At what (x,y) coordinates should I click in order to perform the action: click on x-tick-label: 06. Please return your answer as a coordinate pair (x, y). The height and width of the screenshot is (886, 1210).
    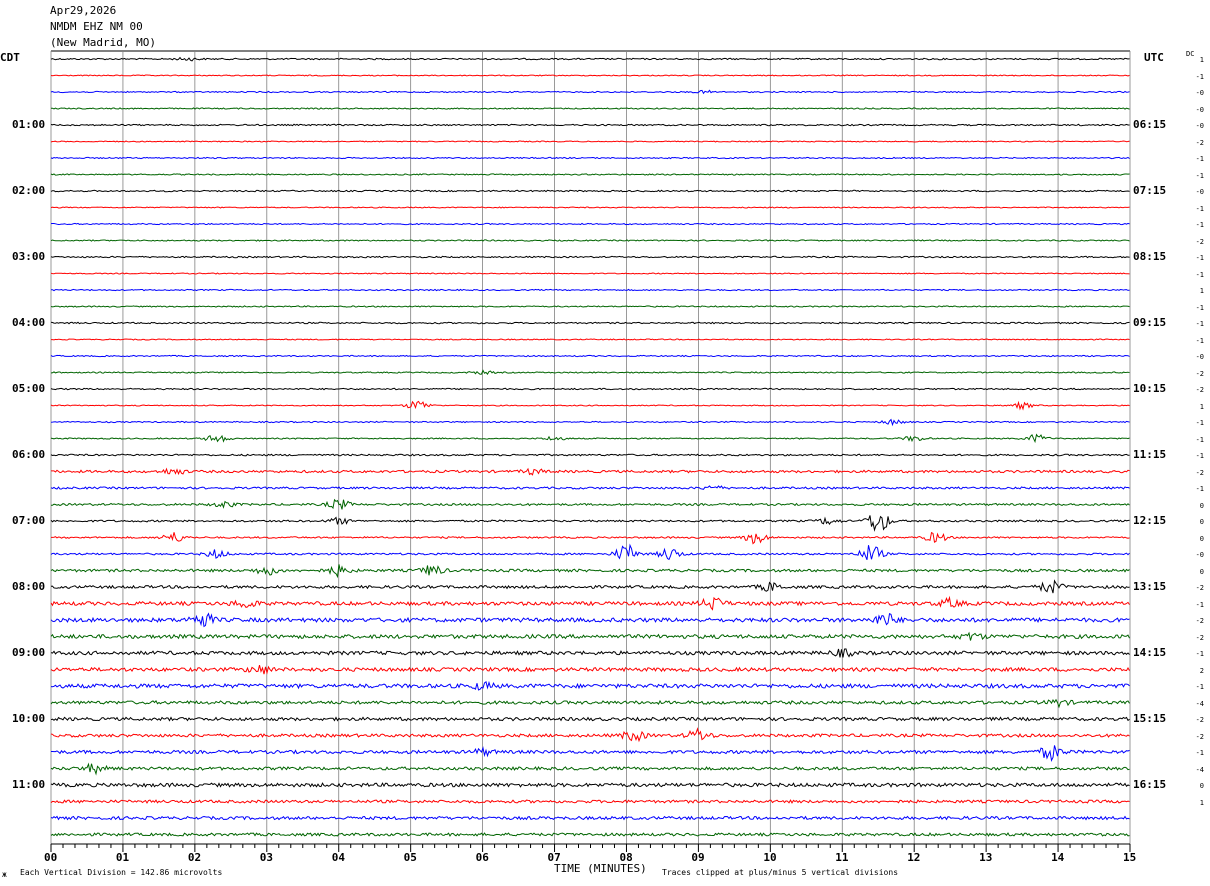
    Looking at the image, I should click on (482, 857).